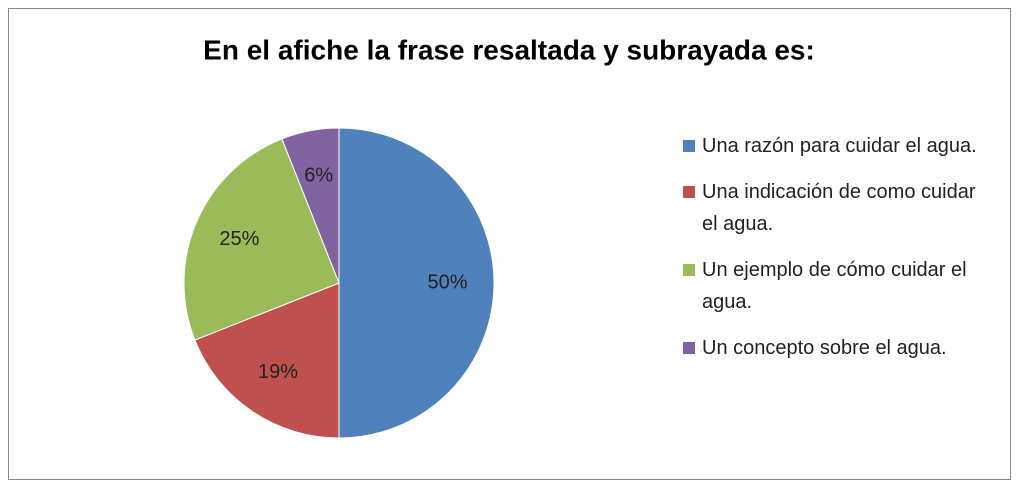 This screenshot has height=488, width=1019. Describe the element at coordinates (318, 176) in the screenshot. I see `data-label: 6%` at that location.